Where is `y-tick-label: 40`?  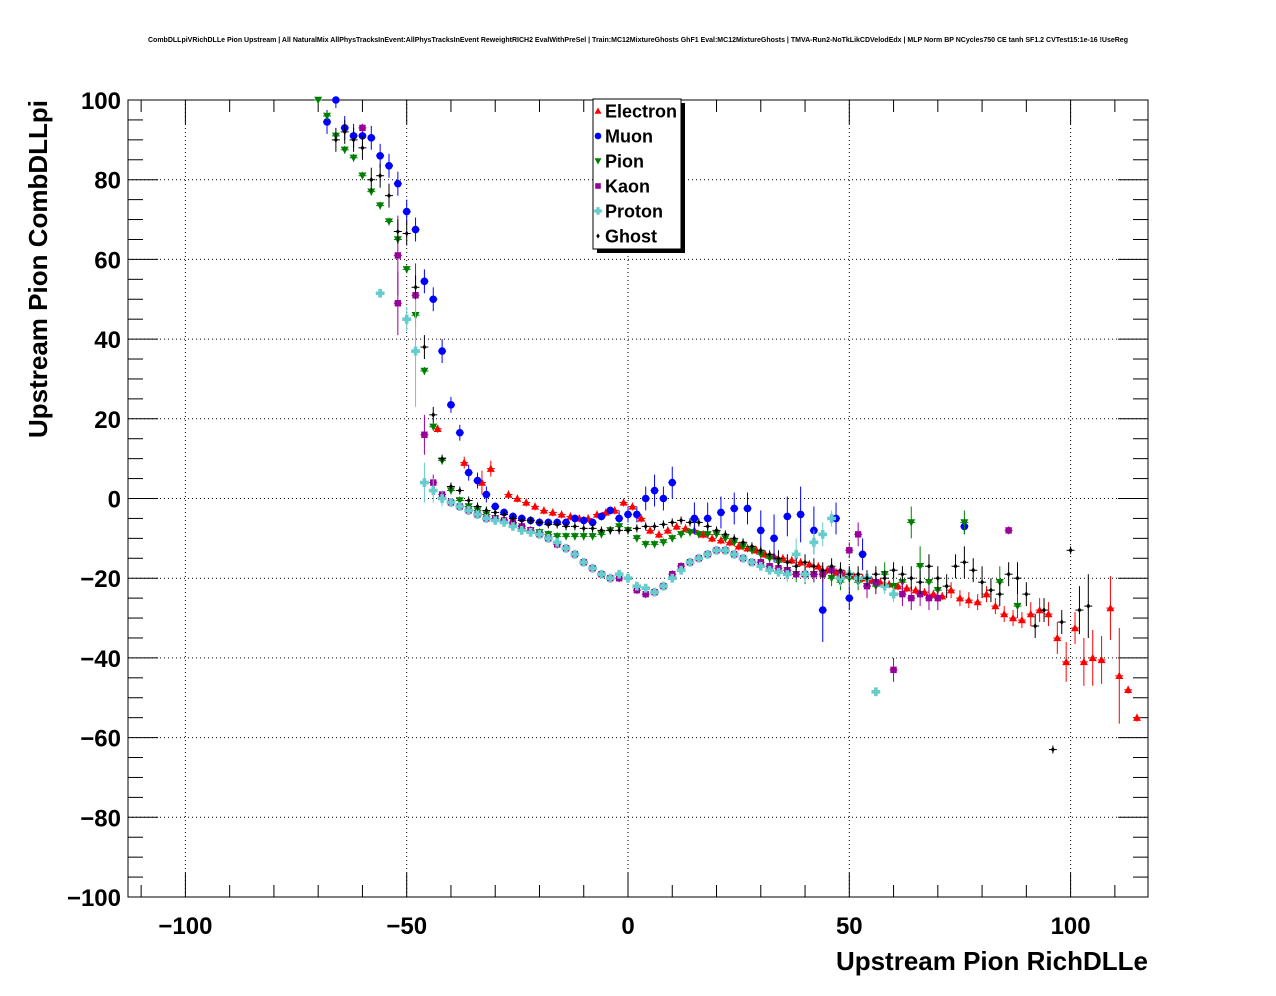 y-tick-label: 40 is located at coordinates (107, 340).